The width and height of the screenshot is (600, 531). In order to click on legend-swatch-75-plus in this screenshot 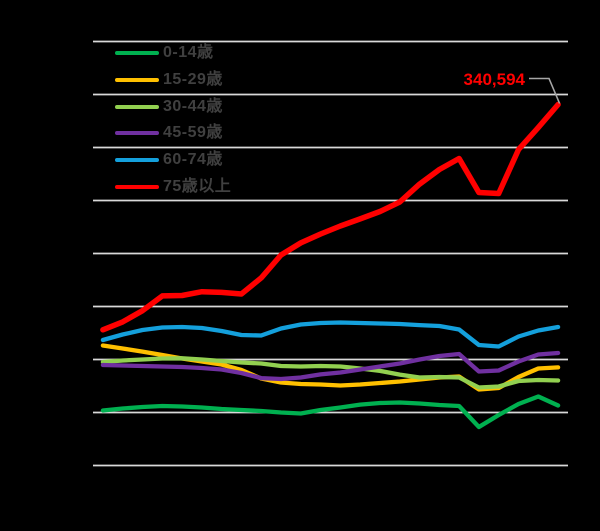, I will do `click(137, 186)`.